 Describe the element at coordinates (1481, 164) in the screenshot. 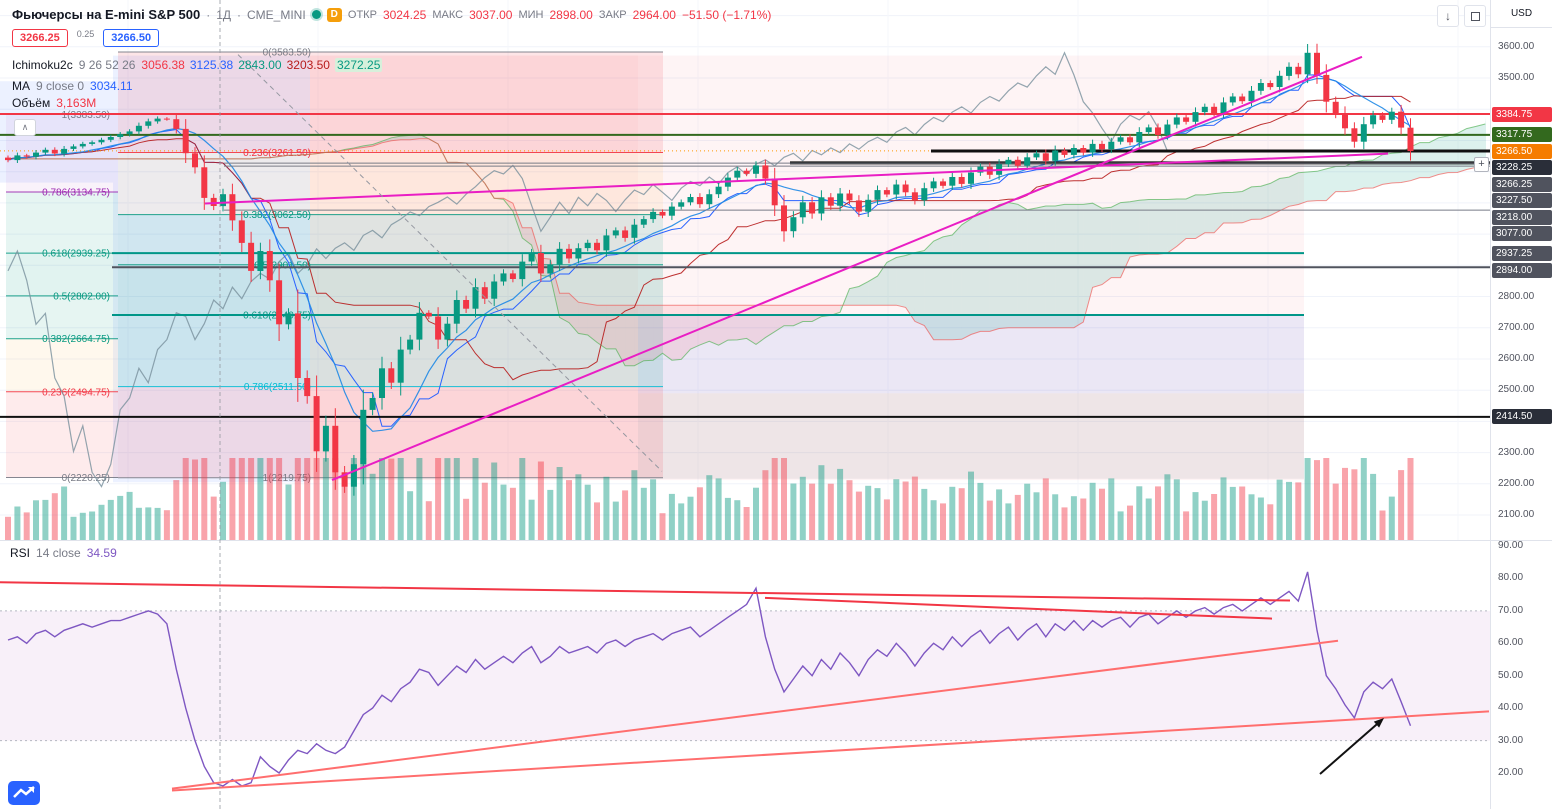

I see `add-alert-button: +` at that location.